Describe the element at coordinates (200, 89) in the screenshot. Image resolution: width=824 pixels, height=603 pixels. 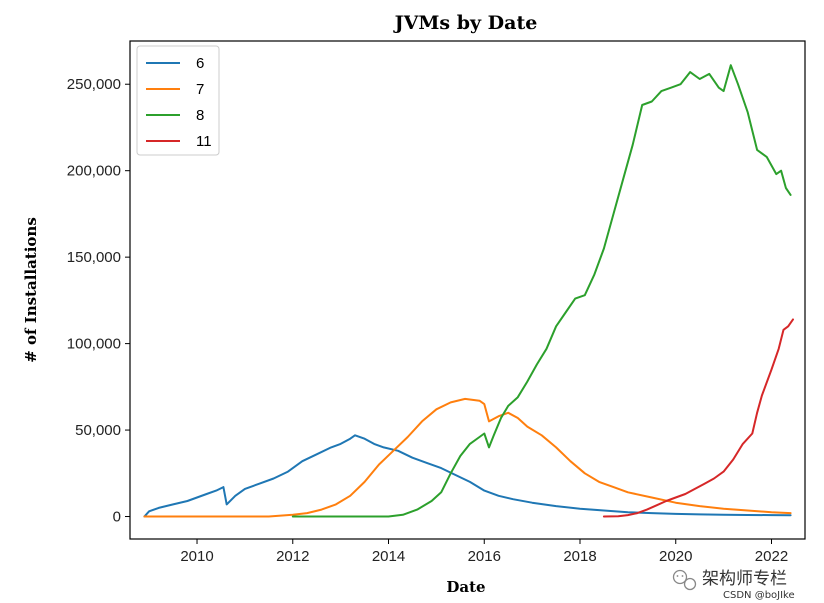
I see `legend-label-7: 7` at that location.